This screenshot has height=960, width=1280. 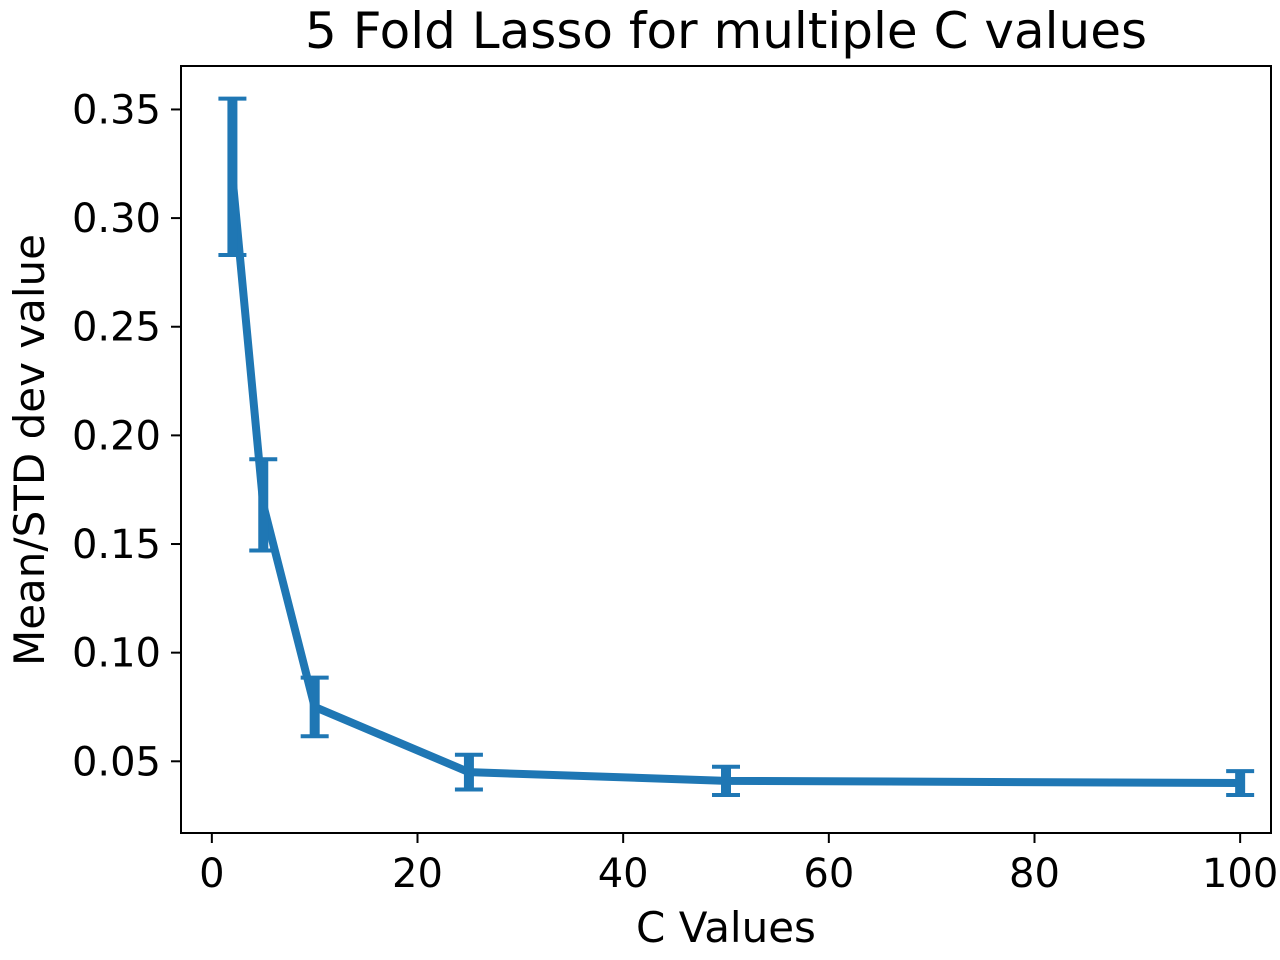 I want to click on y-tick-label: 0.10, so click(x=116, y=654).